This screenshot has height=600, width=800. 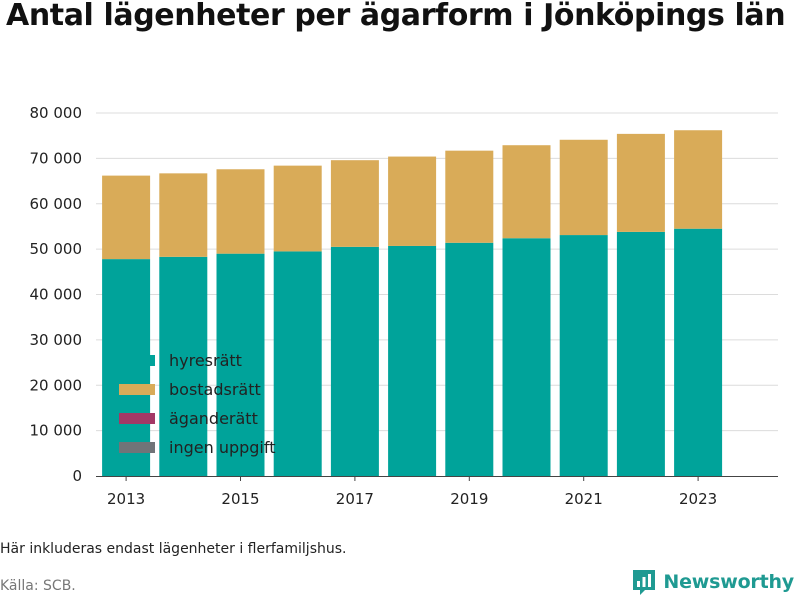 I want to click on x-axis-ticks: 2013 2015 2017 2019 2021 2023, so click(x=412, y=492).